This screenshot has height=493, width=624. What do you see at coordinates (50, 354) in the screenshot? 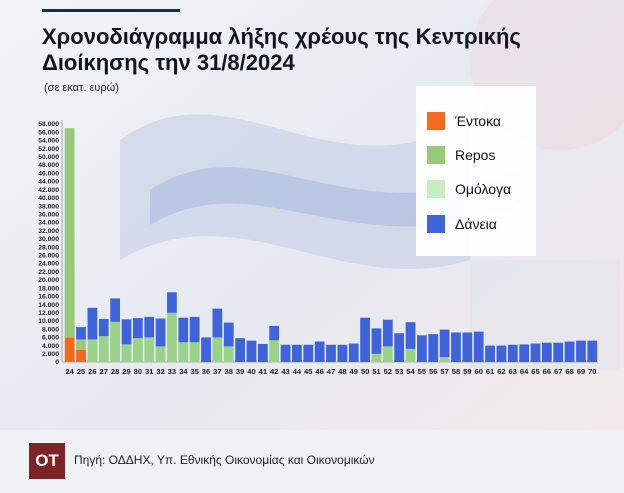
I see `y-tick-label: 2.000` at bounding box center [50, 354].